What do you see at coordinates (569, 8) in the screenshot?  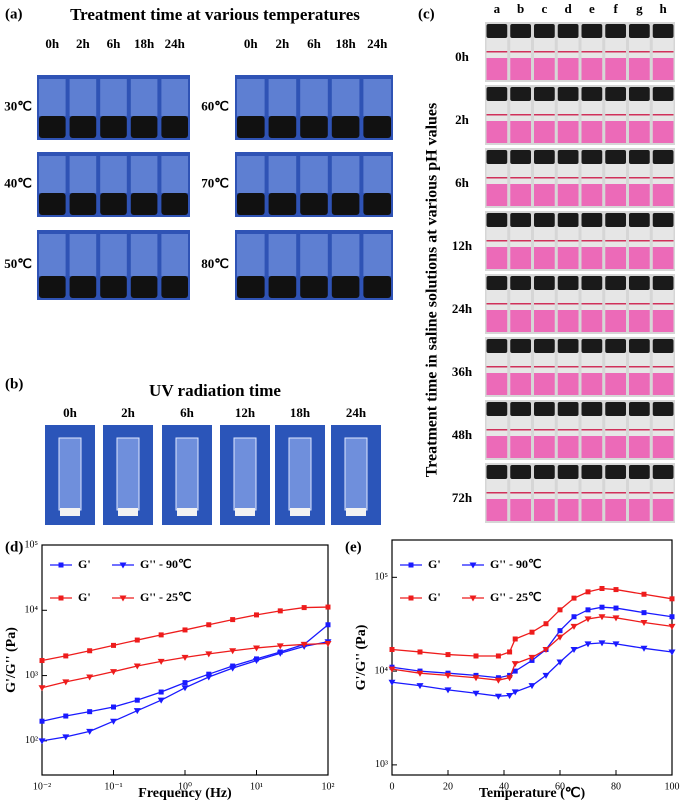 I see `column-label: d` at bounding box center [569, 8].